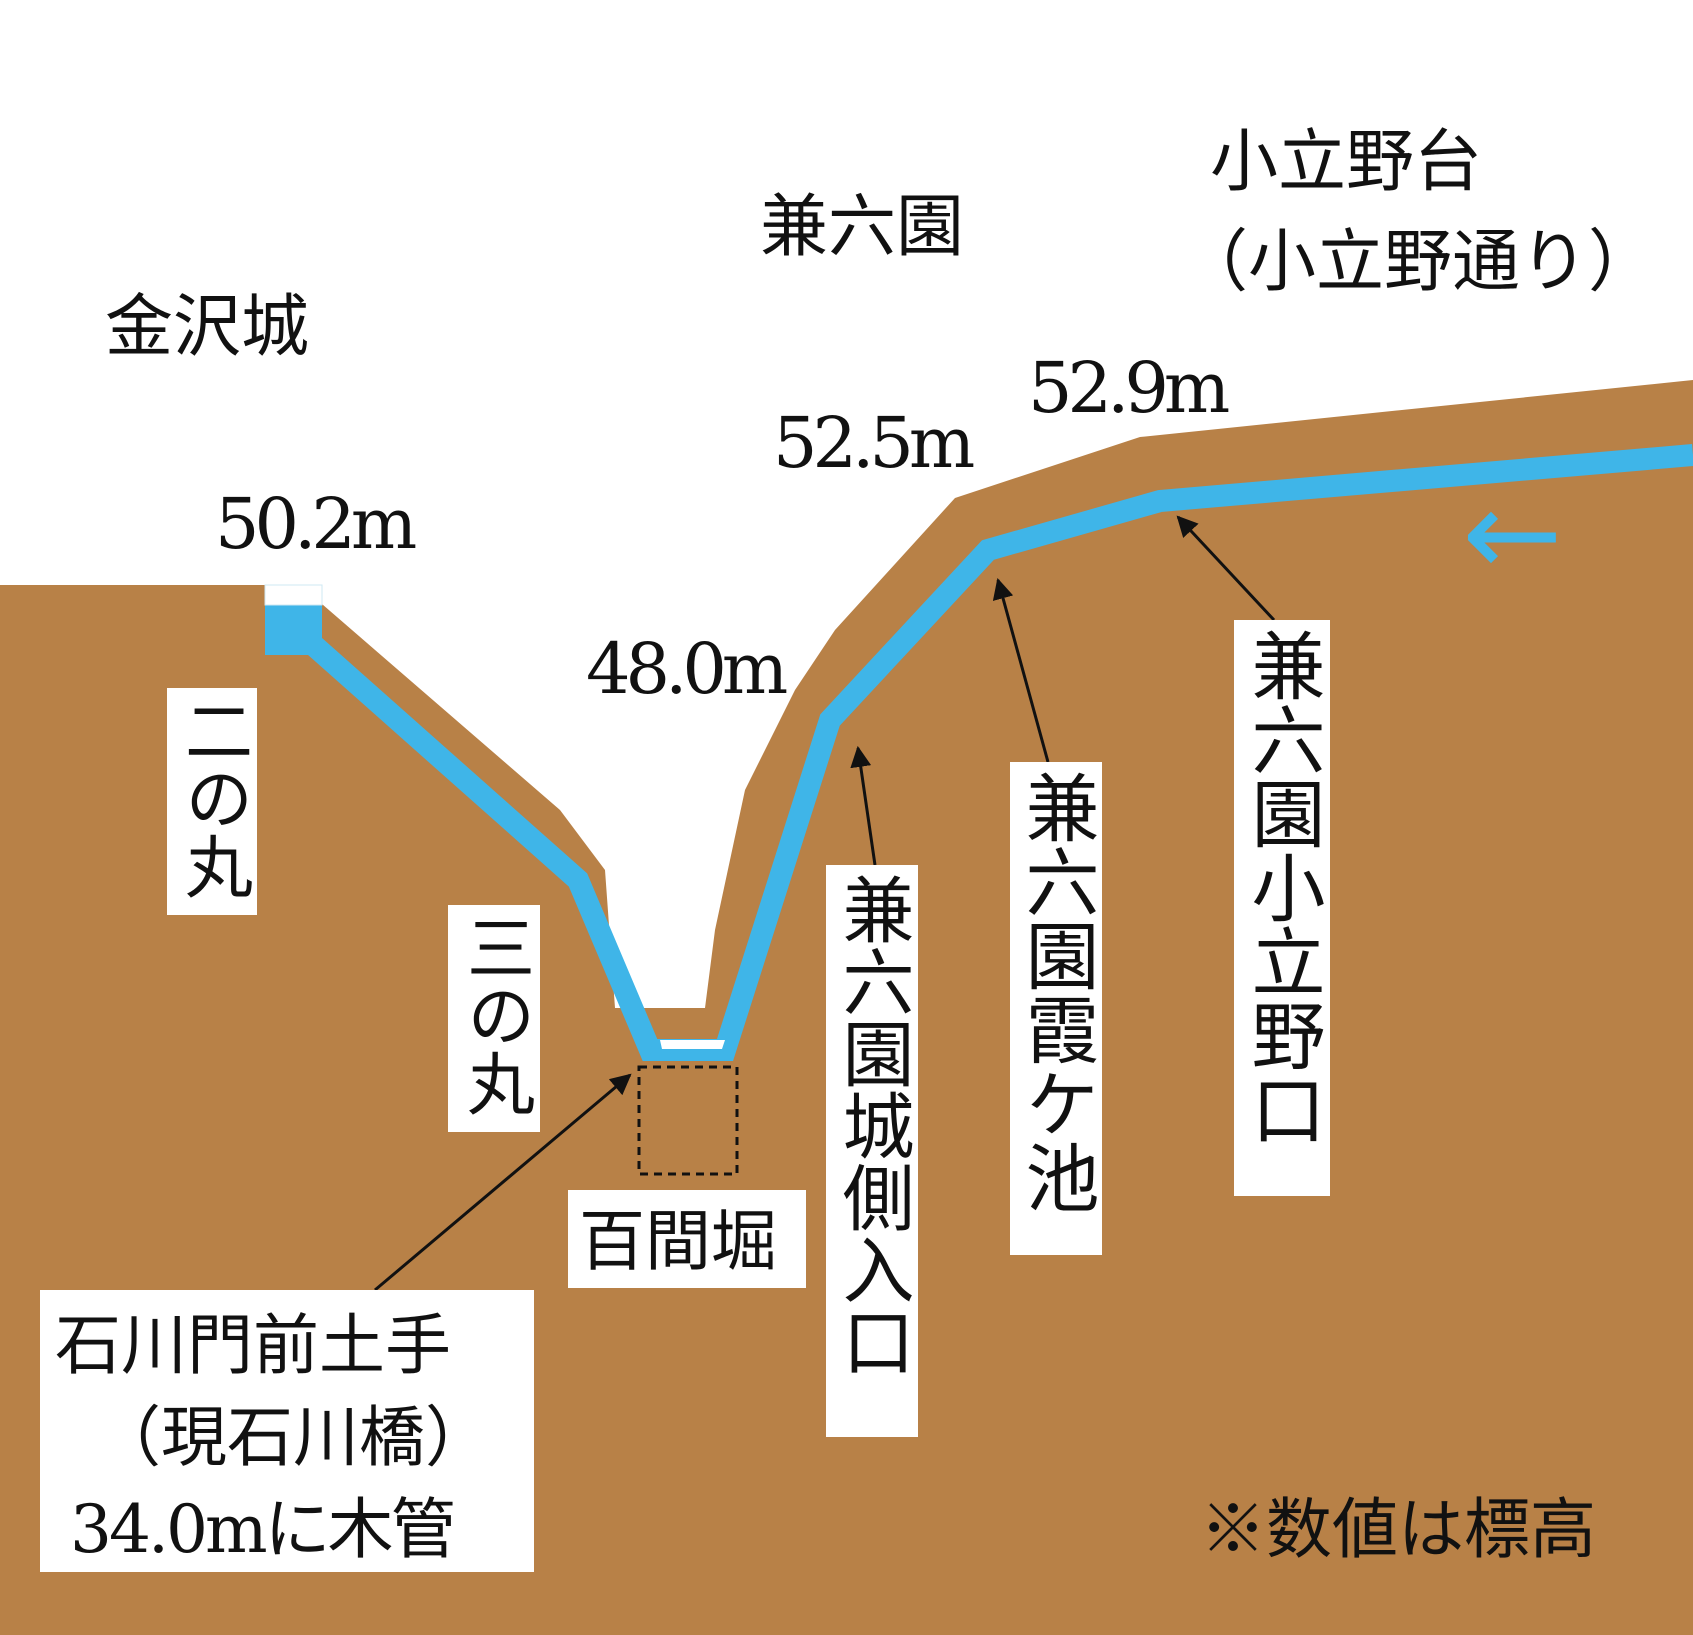  What do you see at coordinates (862, 227) in the screenshot?
I see `place-kenrokuen: 兼六園` at bounding box center [862, 227].